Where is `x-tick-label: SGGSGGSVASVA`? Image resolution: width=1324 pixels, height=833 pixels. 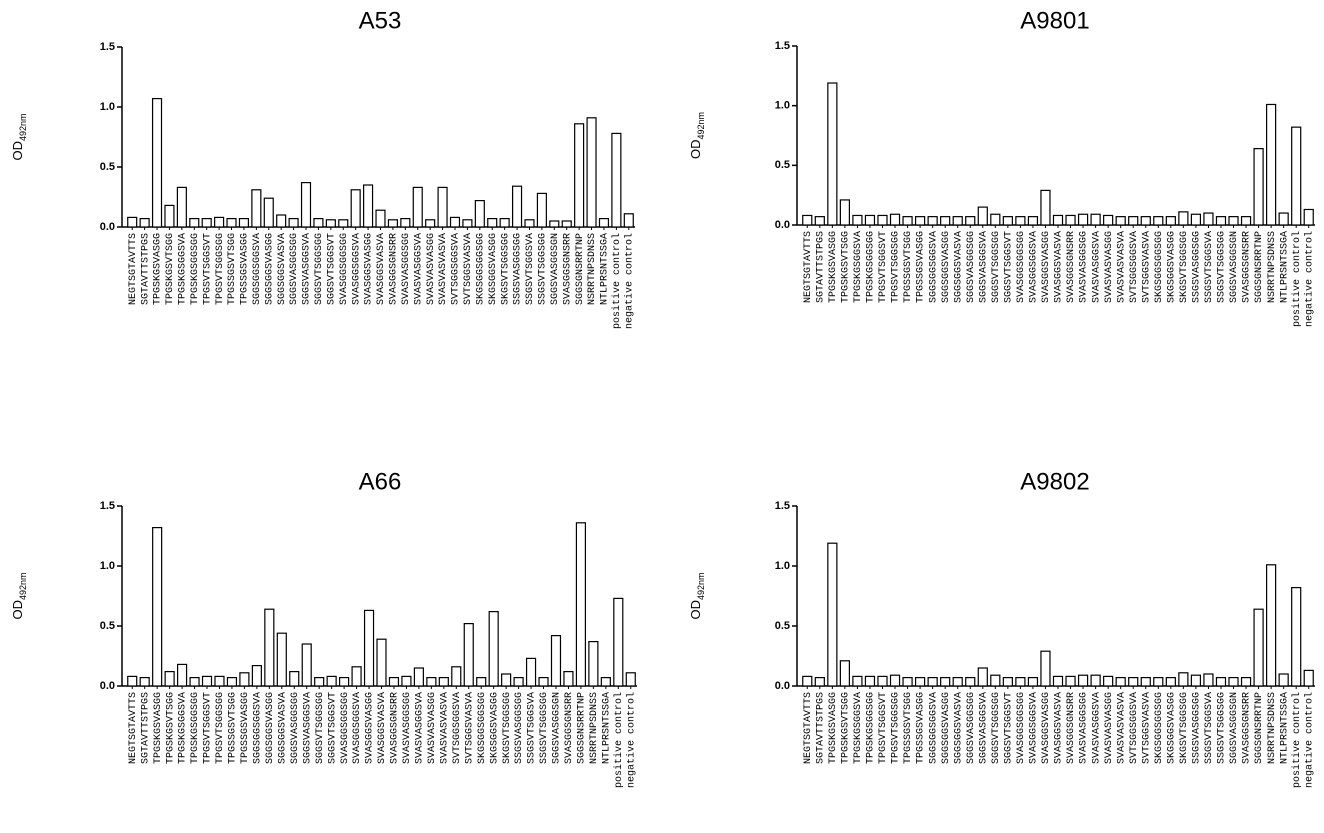 x-tick-label: SGGSGGSVASVA is located at coordinates (958, 728).